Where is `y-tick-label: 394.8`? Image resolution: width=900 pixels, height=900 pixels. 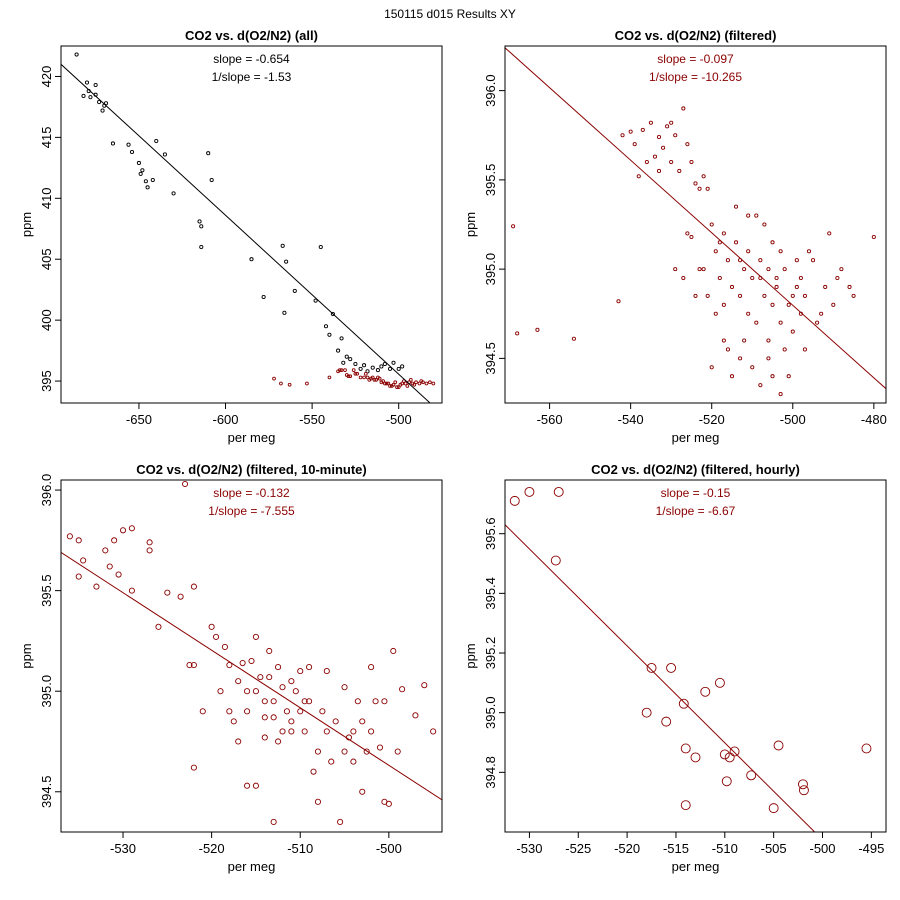 y-tick-label: 394.8 is located at coordinates (490, 772).